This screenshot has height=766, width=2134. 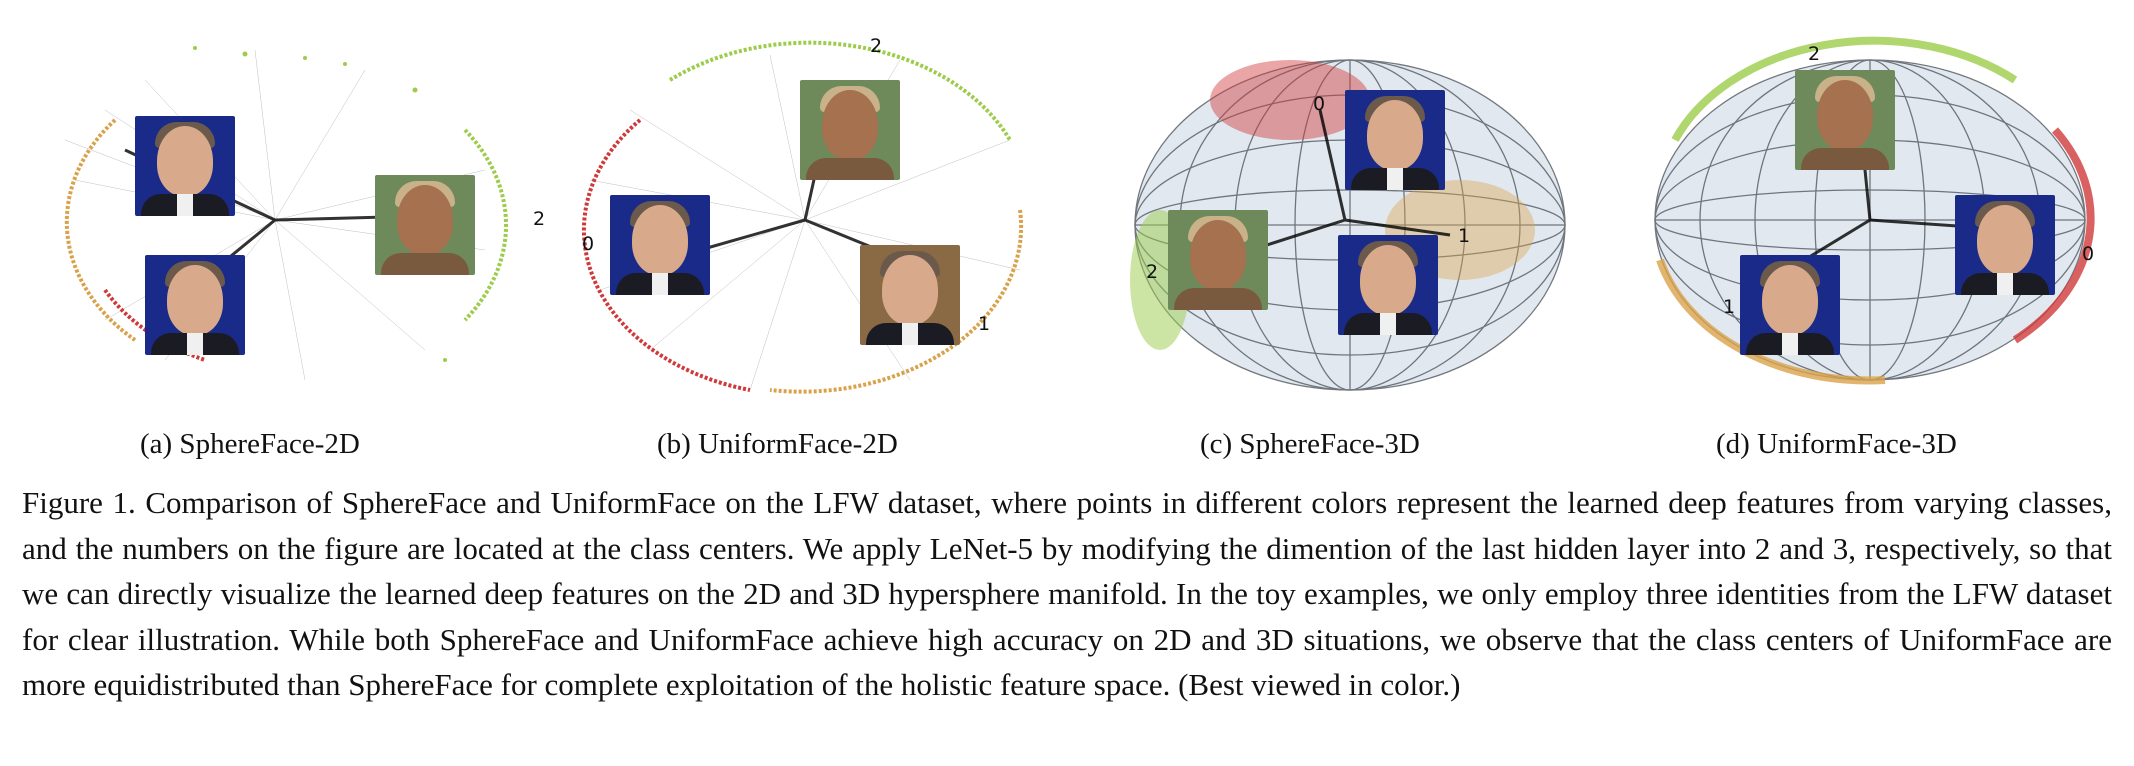 I want to click on panel-a: 1 0 2, so click(x=295, y=220).